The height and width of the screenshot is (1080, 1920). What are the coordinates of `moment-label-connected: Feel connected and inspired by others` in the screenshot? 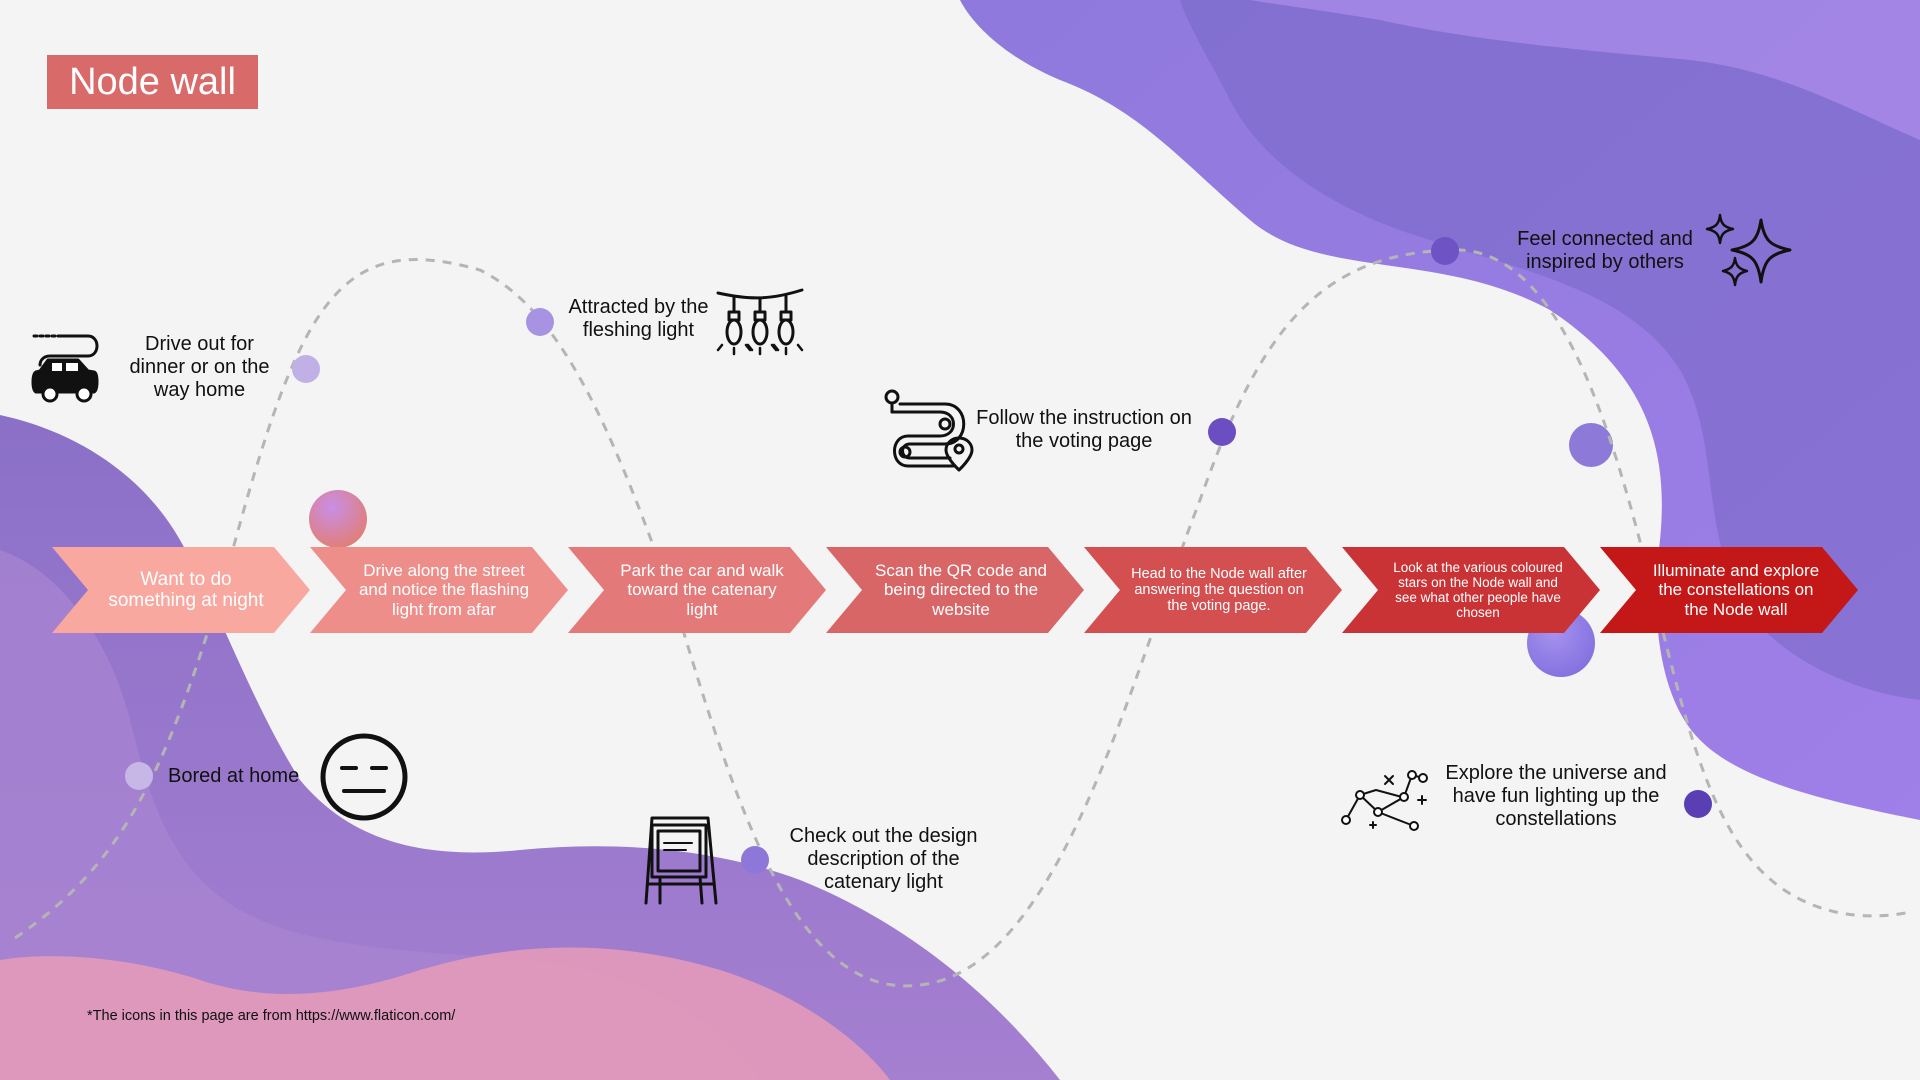 It's located at (1605, 250).